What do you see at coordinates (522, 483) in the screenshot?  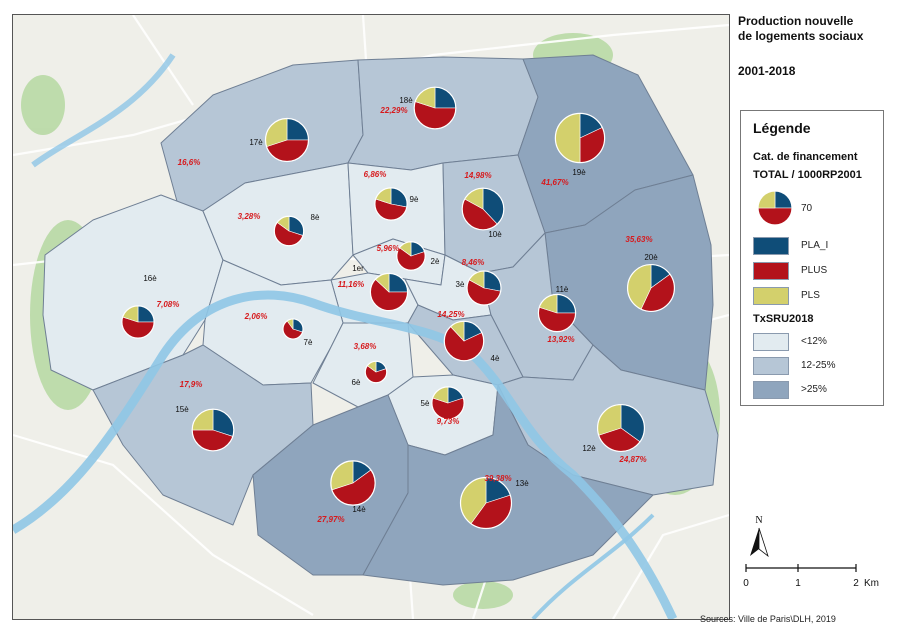 I see `arrondissement-label: 13è` at bounding box center [522, 483].